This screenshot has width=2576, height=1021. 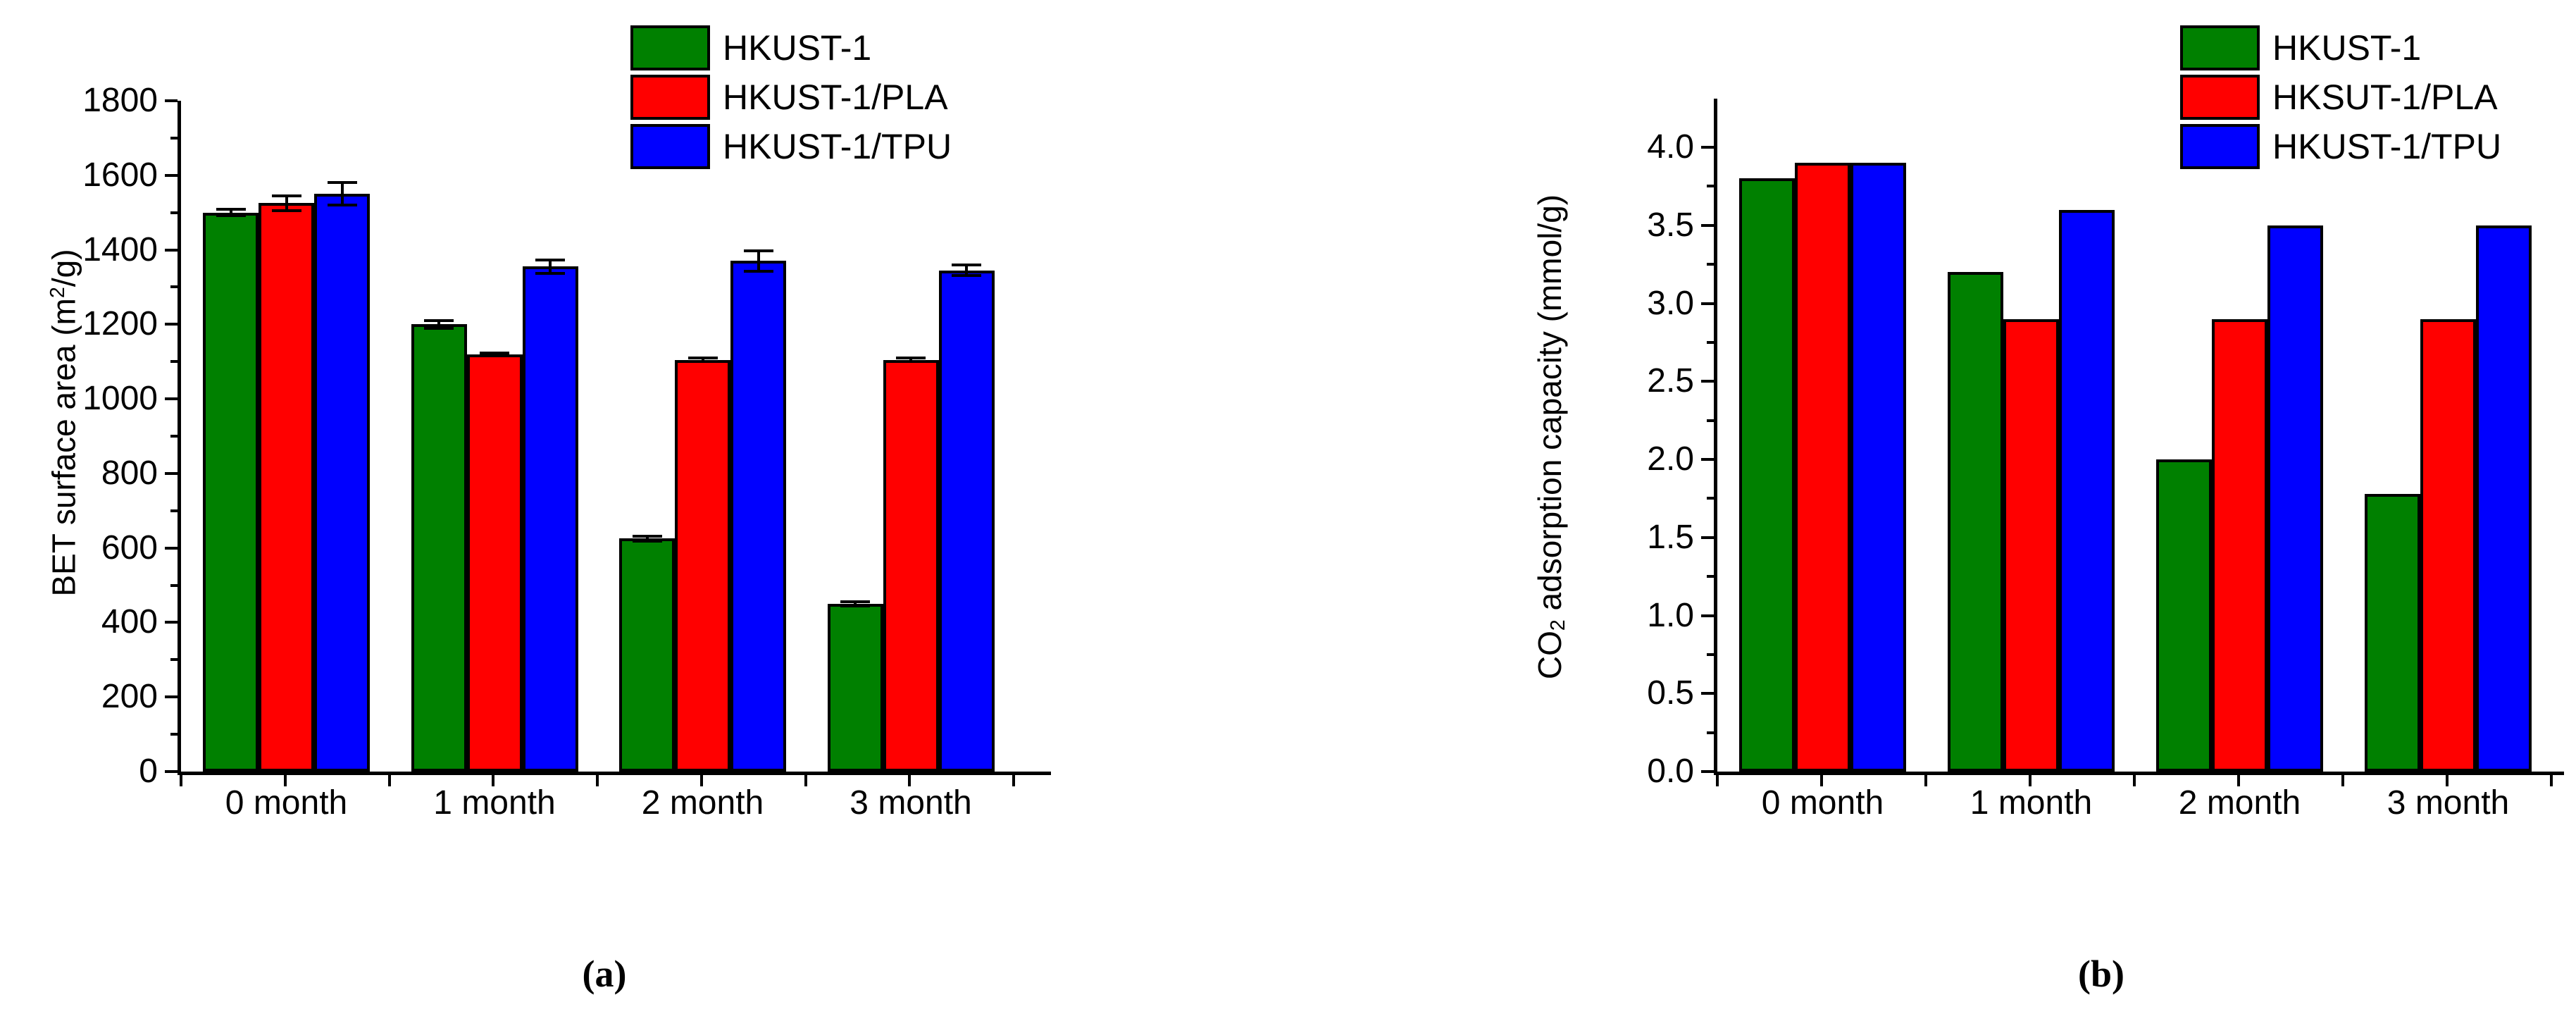 I want to click on panel-label: (b), so click(x=2101, y=974).